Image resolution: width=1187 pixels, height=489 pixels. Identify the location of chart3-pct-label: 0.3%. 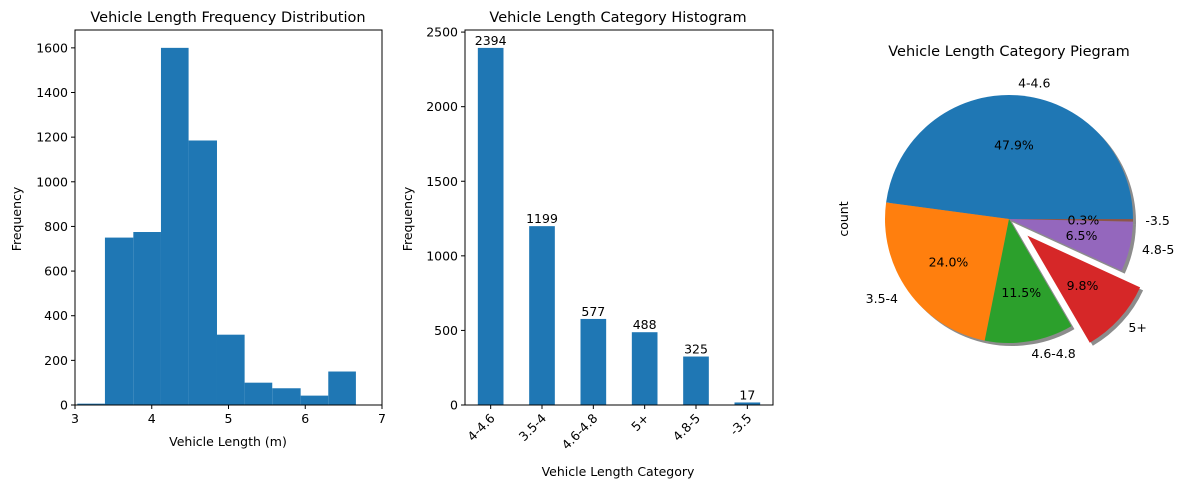
(1084, 219).